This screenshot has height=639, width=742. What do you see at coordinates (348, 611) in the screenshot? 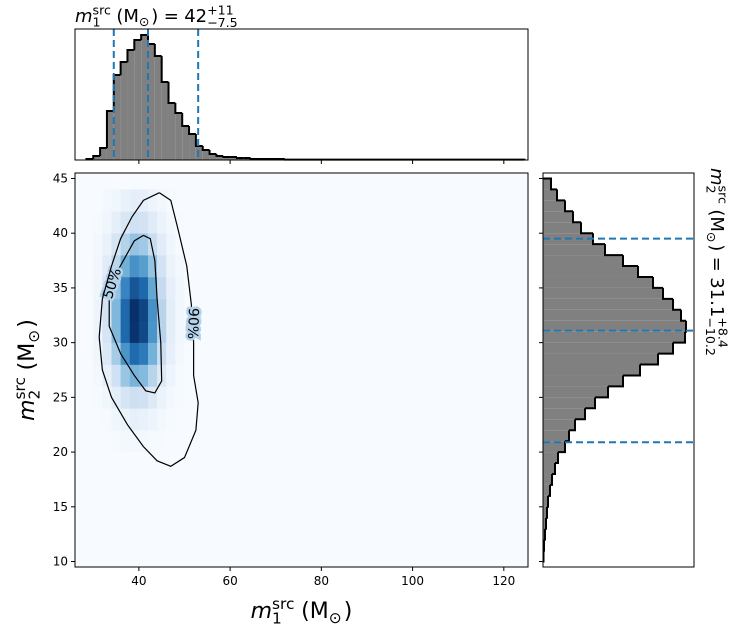
I see `label-unit: )` at bounding box center [348, 611].